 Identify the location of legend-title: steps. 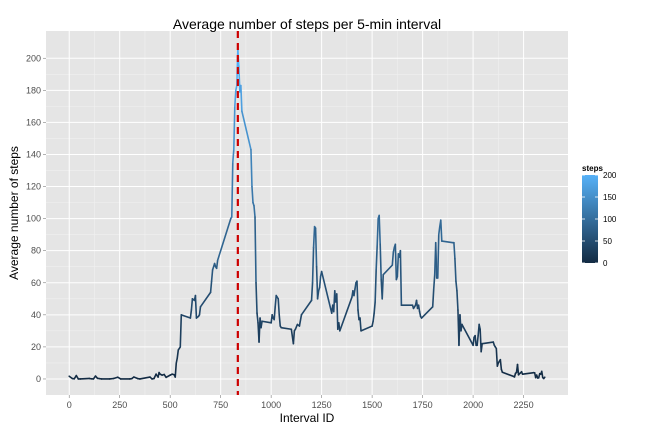
(592, 168).